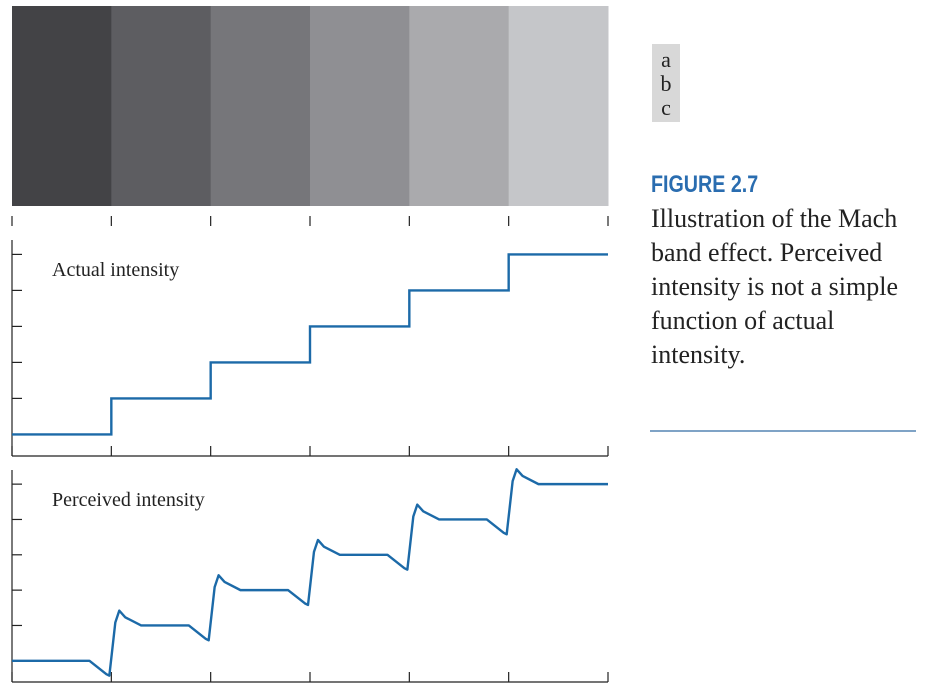  What do you see at coordinates (666, 107) in the screenshot?
I see `panel-letter-c: c` at bounding box center [666, 107].